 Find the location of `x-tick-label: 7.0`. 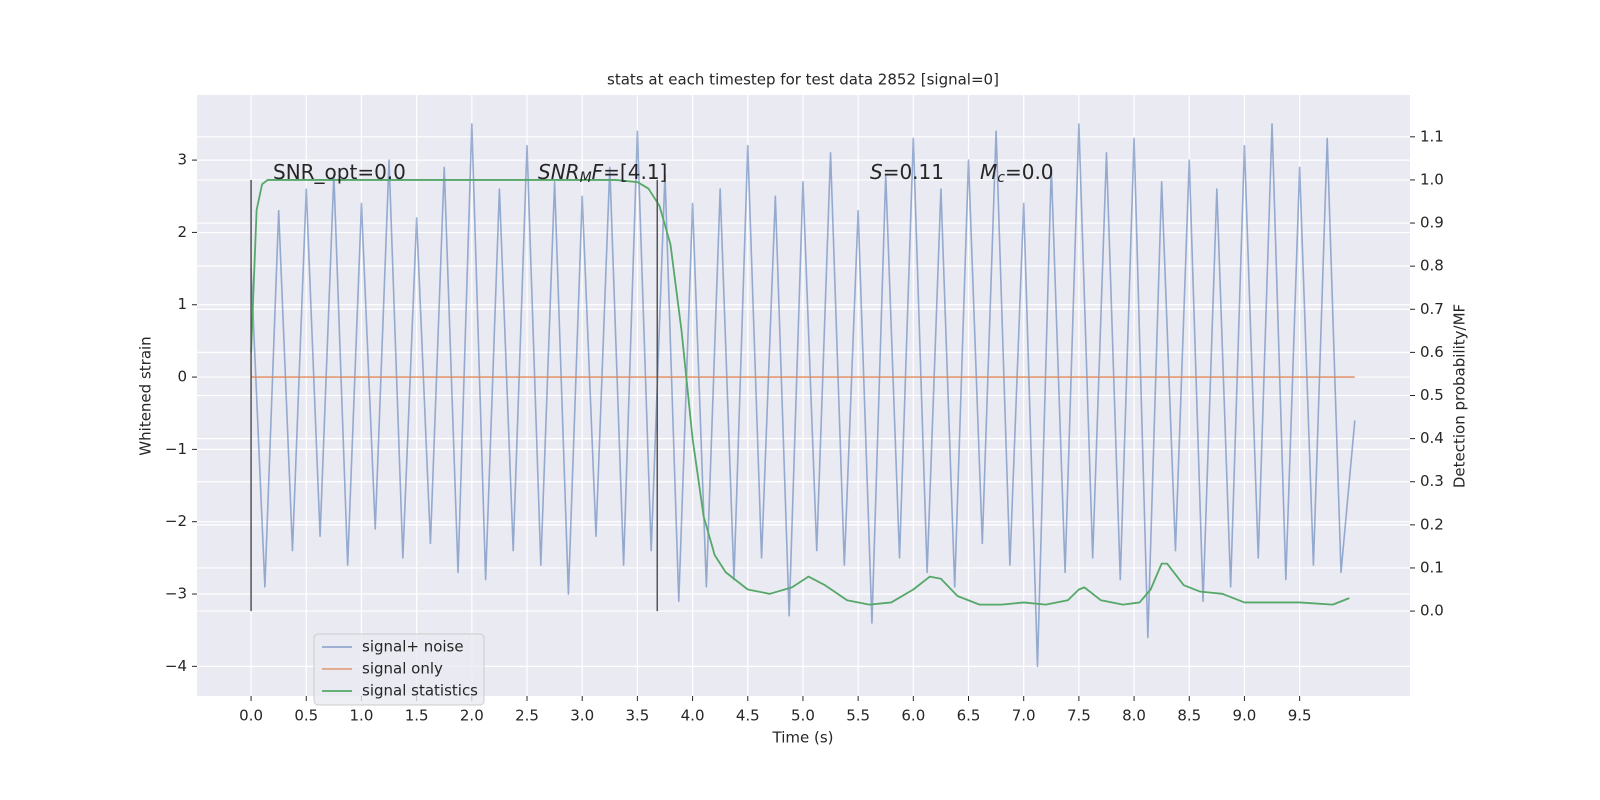

x-tick-label: 7.0 is located at coordinates (1024, 716).